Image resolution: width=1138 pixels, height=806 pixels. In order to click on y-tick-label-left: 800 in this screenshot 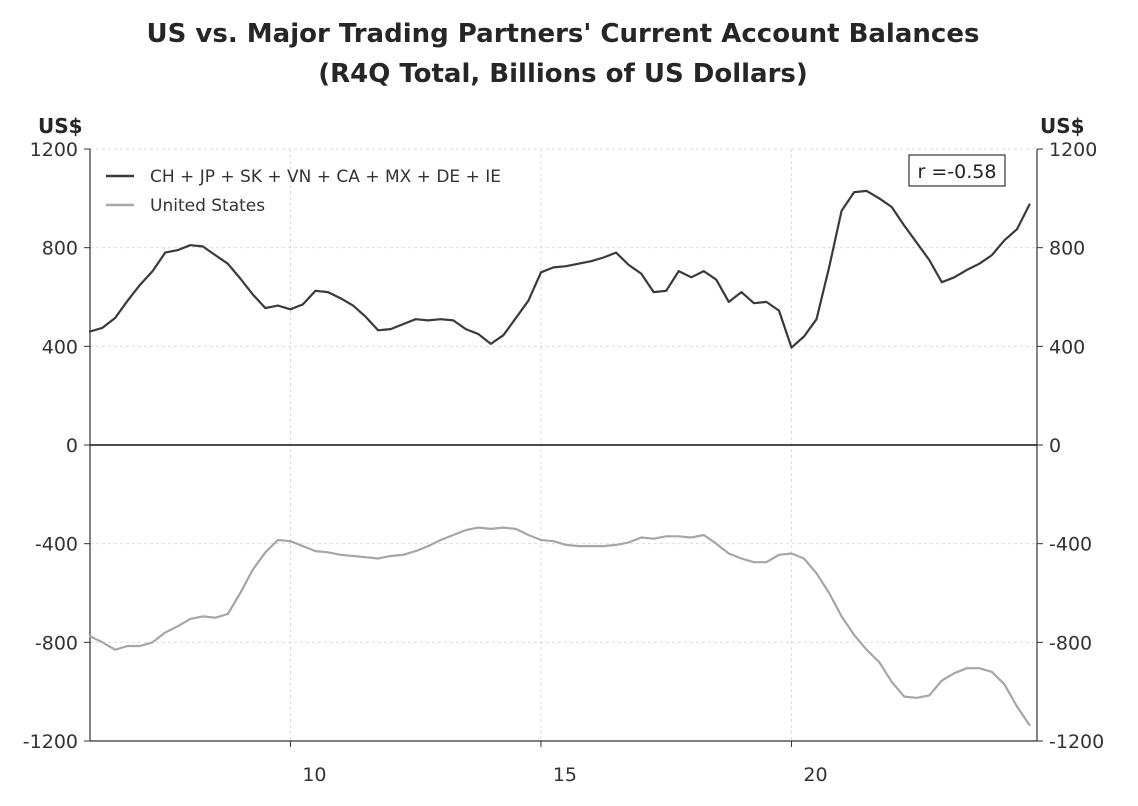, I will do `click(60, 249)`.